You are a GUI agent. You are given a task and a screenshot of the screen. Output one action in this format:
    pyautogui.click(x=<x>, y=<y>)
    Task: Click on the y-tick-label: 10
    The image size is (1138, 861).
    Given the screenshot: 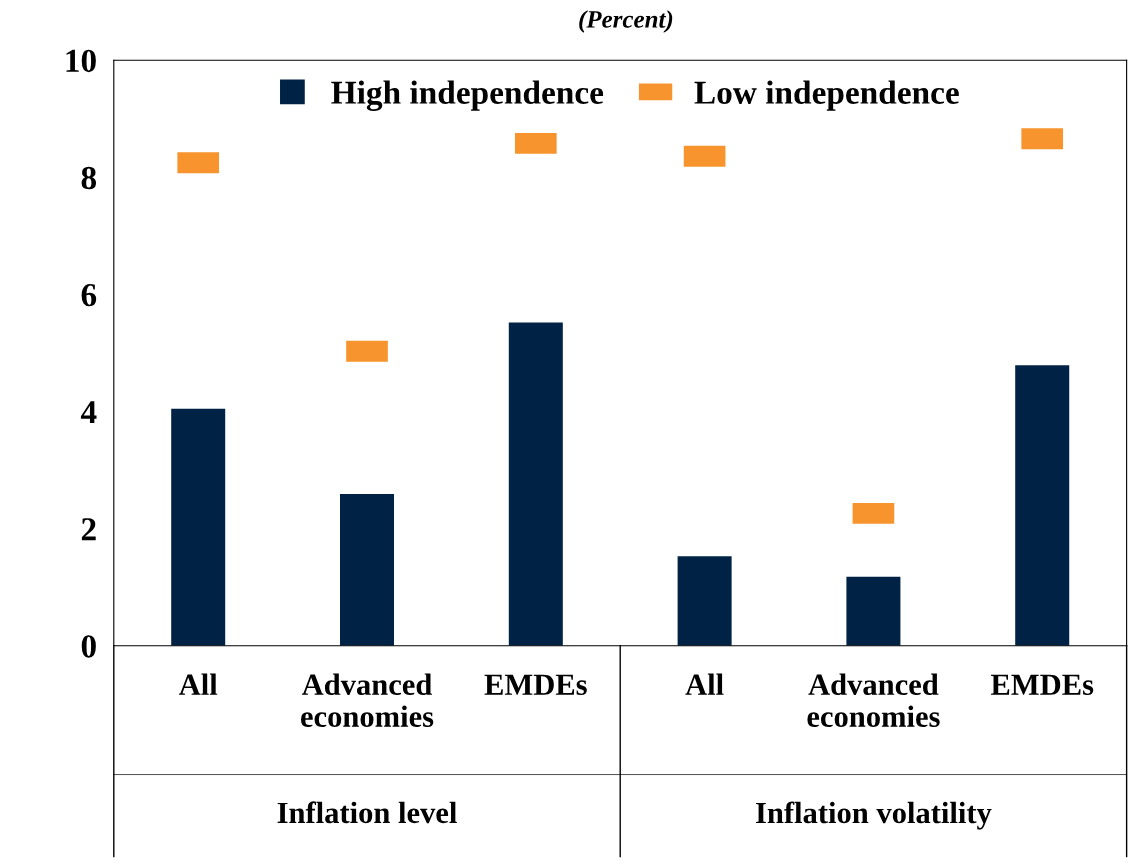 What is the action you would take?
    pyautogui.click(x=81, y=61)
    